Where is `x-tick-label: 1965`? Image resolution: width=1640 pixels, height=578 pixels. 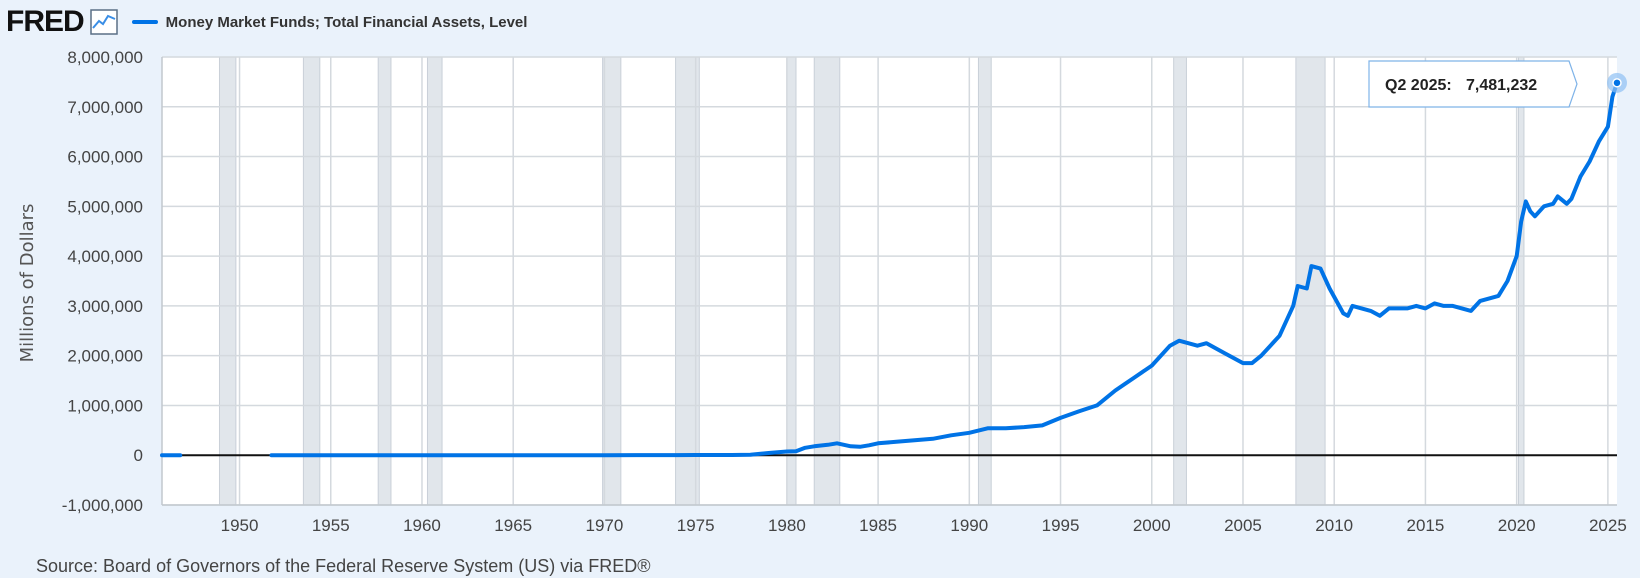
x-tick-label: 1965 is located at coordinates (513, 525).